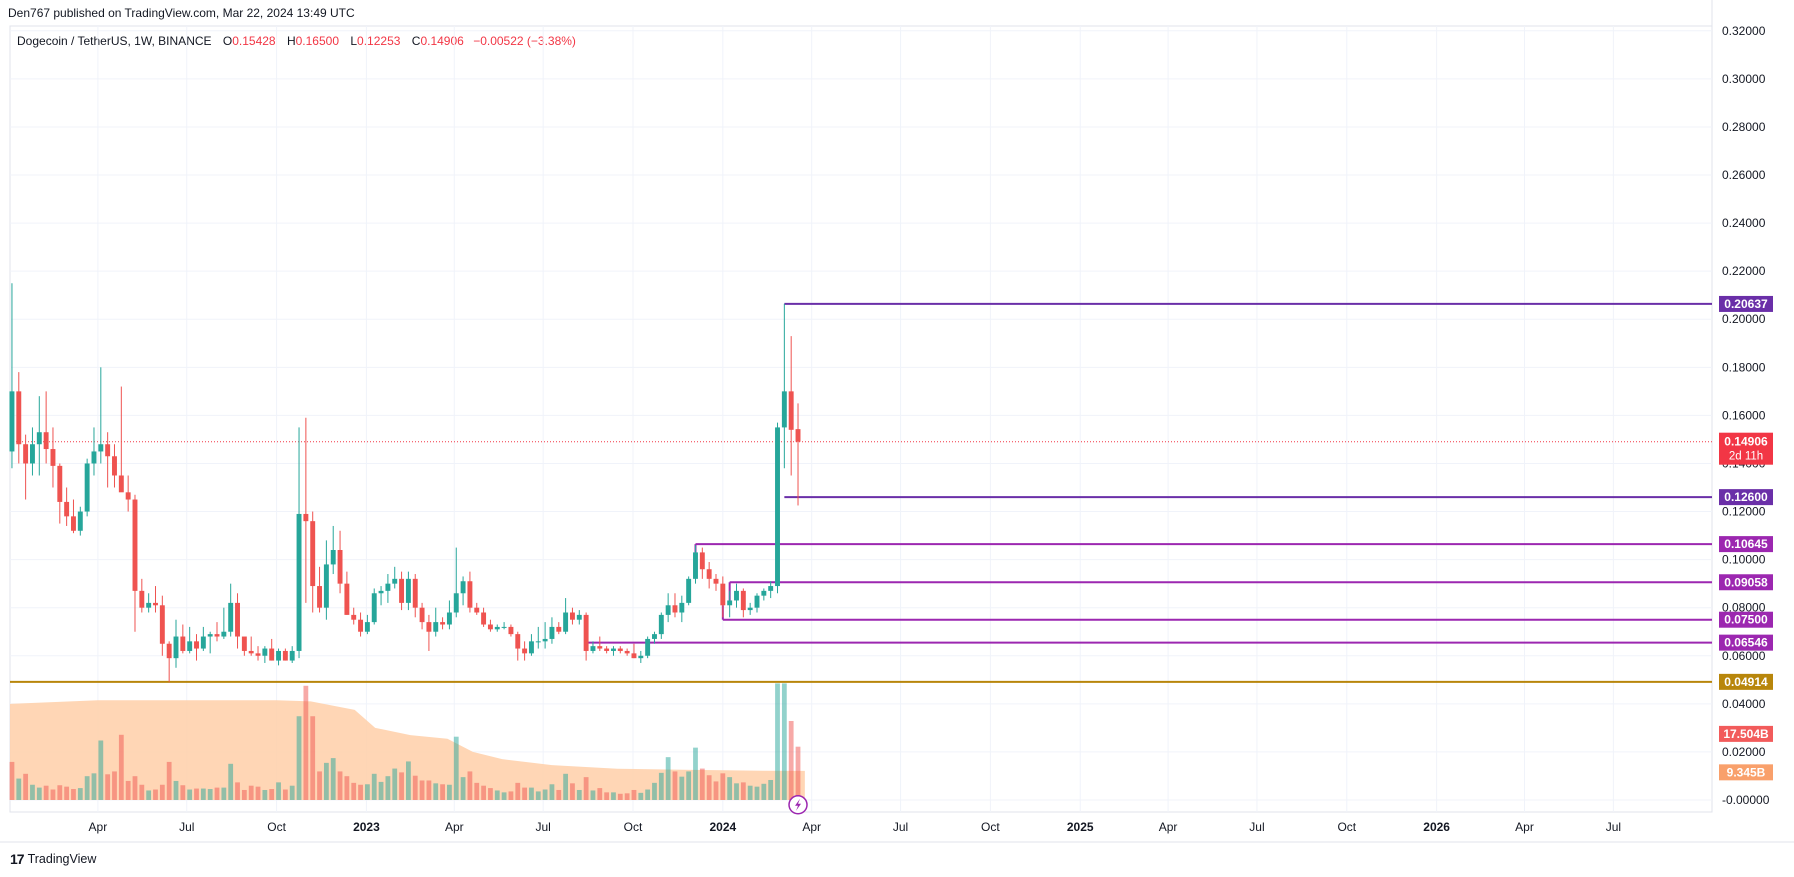 This screenshot has width=1794, height=877. I want to click on tradingview-footer: 17 TradingView, so click(53, 859).